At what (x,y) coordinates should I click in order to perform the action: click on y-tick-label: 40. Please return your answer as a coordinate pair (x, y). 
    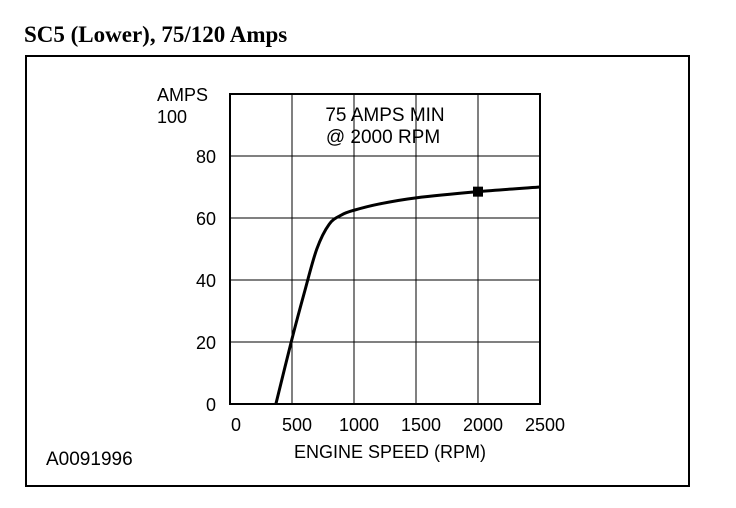
    Looking at the image, I should click on (206, 281).